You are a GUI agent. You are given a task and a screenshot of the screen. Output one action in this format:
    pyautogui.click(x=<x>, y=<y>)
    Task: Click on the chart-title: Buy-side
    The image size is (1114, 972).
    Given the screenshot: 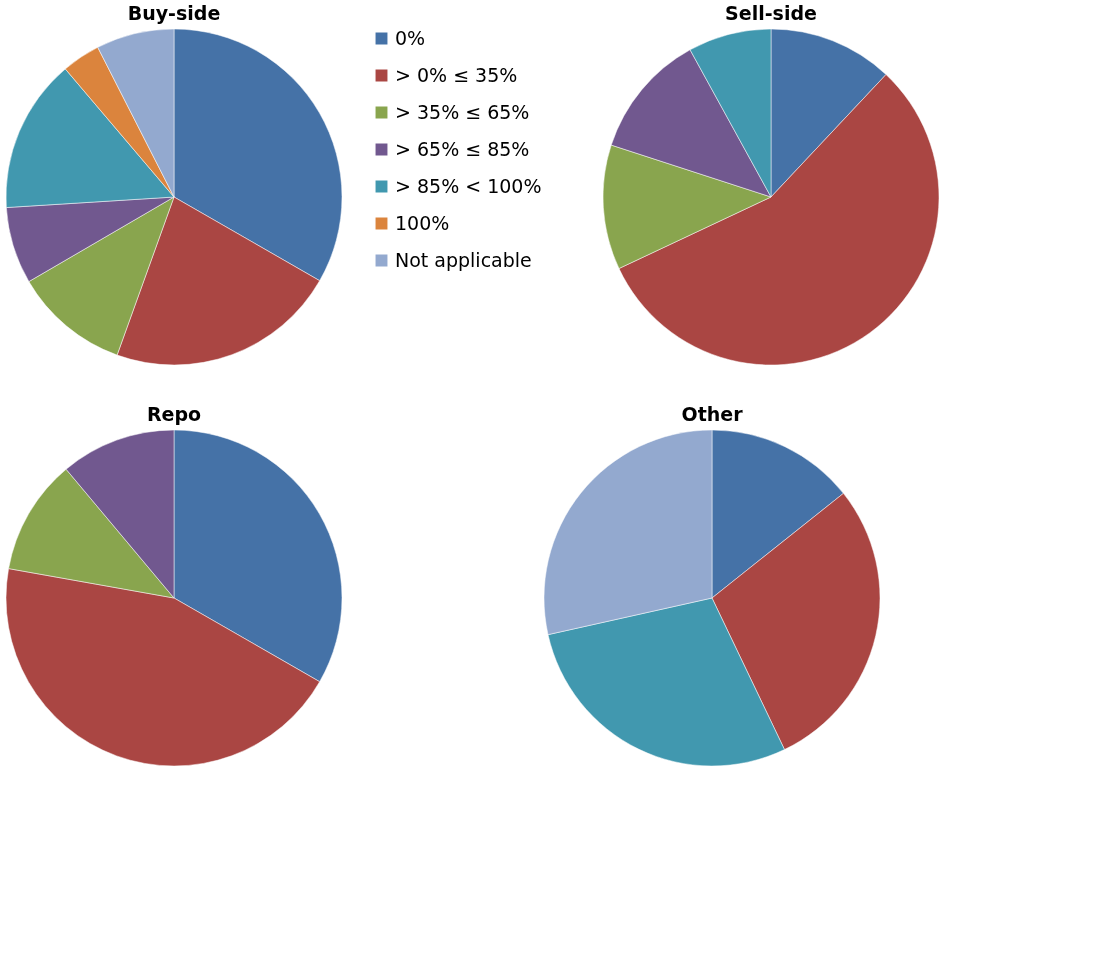 What is the action you would take?
    pyautogui.click(x=174, y=13)
    